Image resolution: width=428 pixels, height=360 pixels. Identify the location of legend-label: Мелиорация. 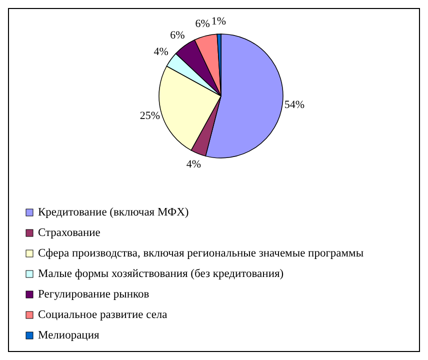
(69, 336).